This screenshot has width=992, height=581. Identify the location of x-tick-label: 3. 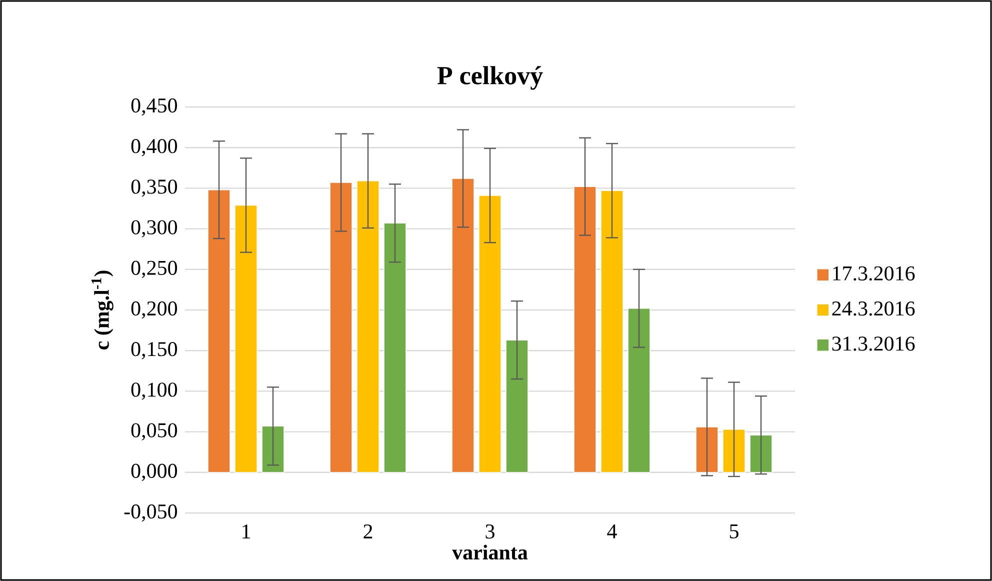
(490, 531).